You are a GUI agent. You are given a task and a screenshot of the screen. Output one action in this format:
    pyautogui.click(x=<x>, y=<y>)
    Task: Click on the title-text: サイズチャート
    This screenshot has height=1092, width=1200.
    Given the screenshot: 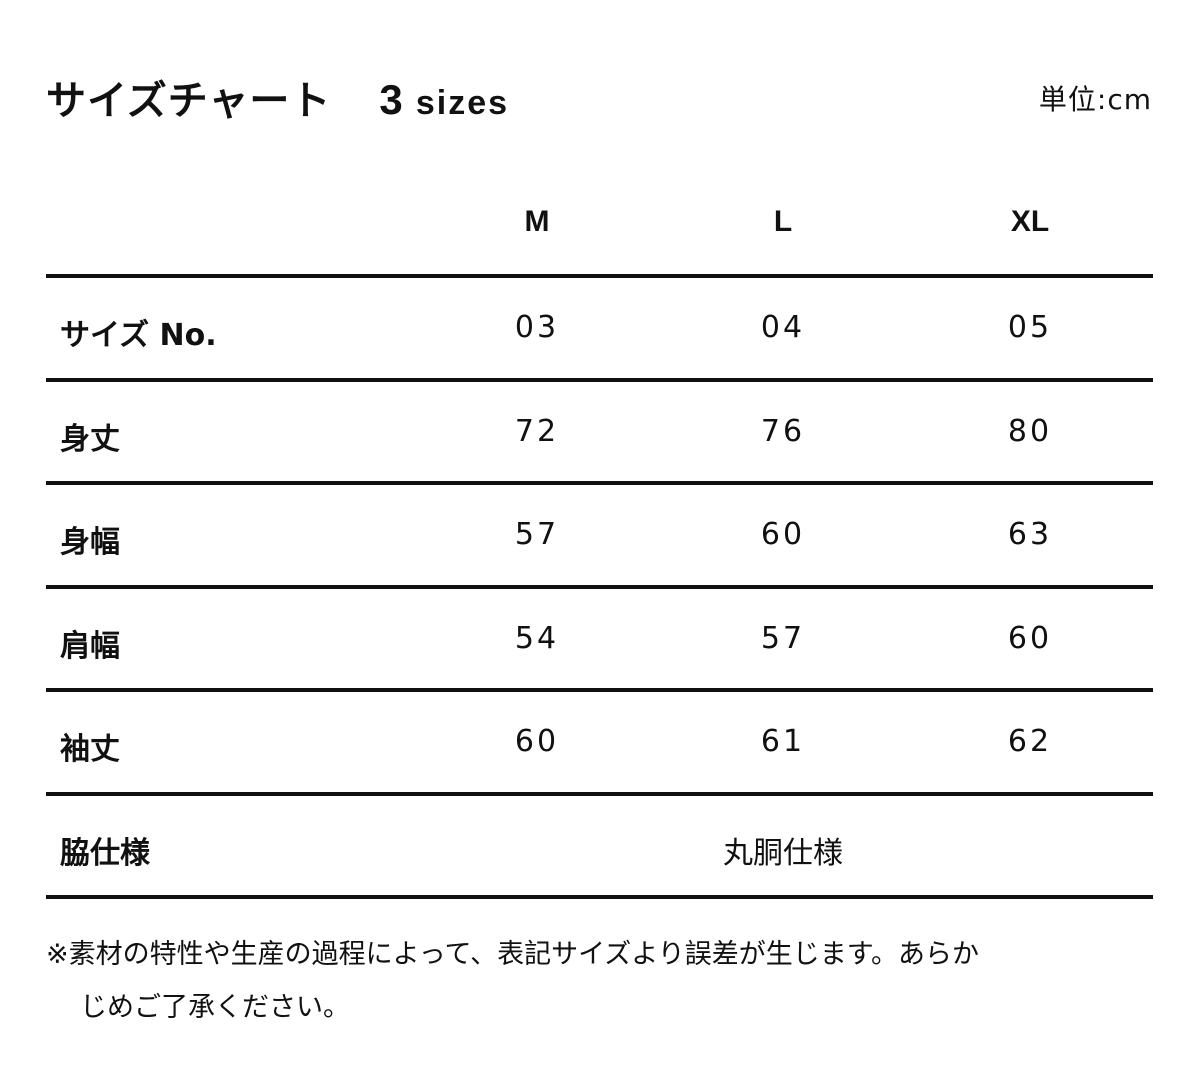 What is the action you would take?
    pyautogui.click(x=189, y=101)
    